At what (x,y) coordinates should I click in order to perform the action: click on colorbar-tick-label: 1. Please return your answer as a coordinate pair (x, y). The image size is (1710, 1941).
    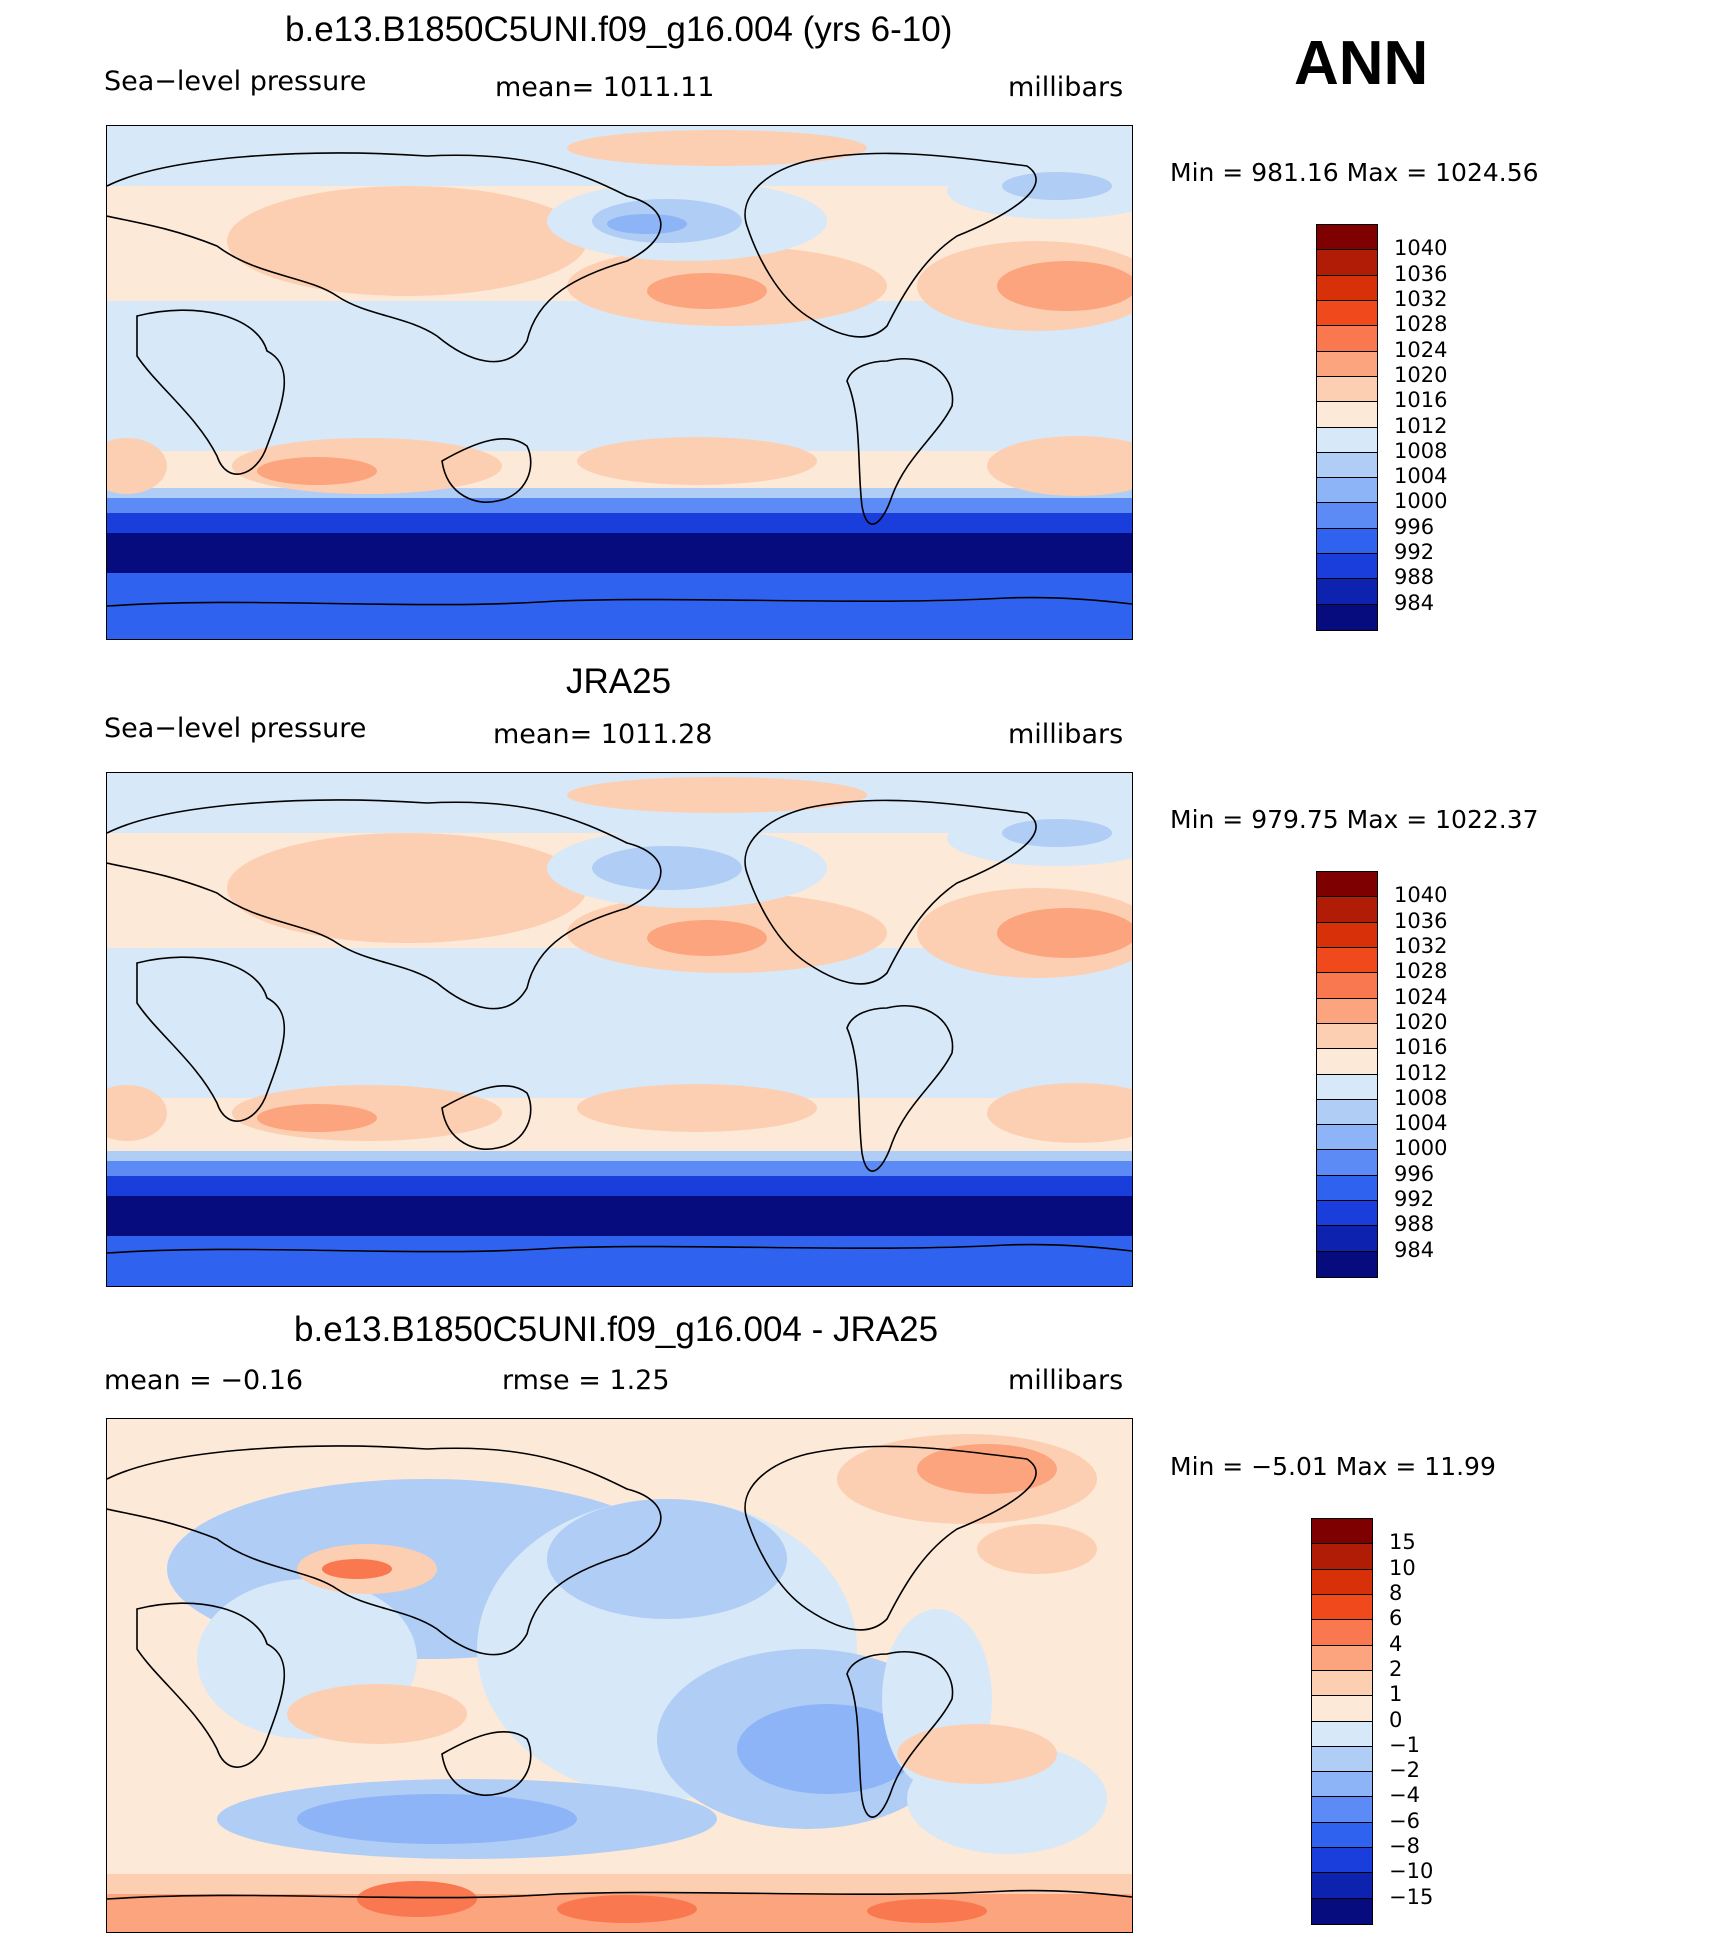
    Looking at the image, I should click on (1396, 1694).